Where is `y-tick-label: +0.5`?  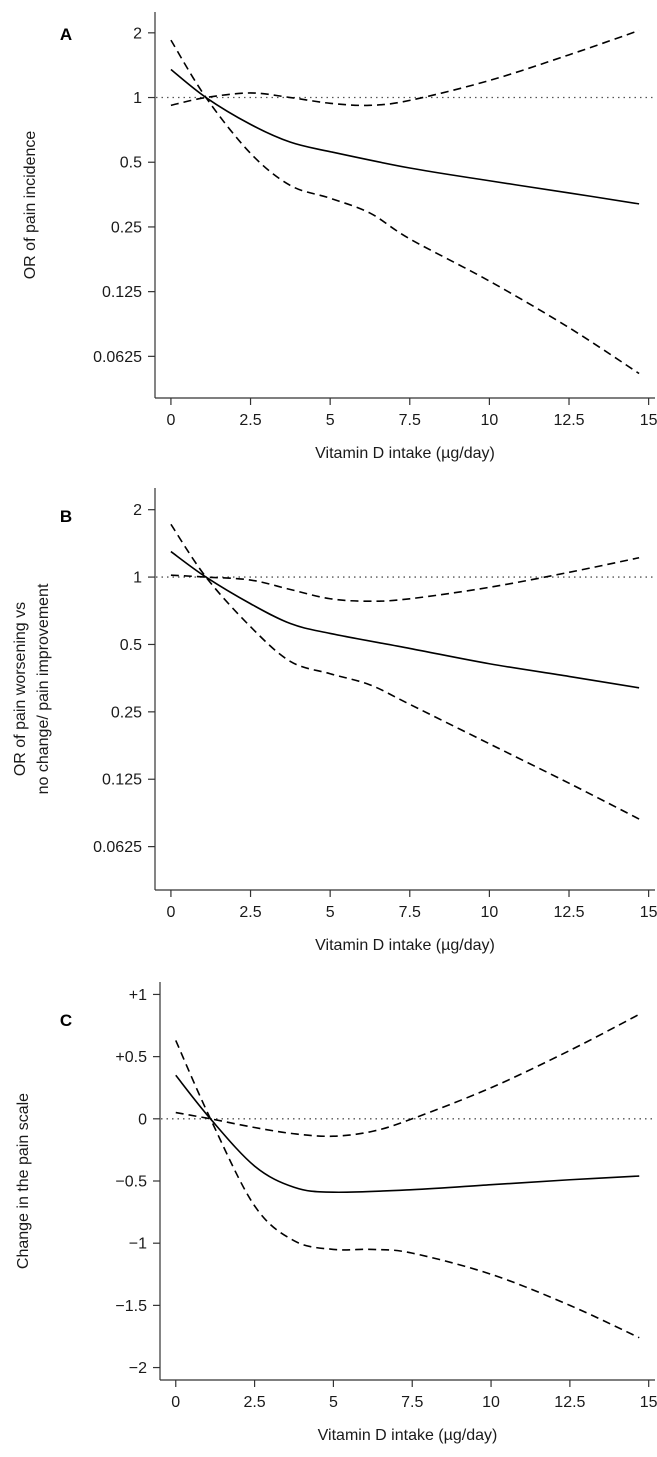 y-tick-label: +0.5 is located at coordinates (131, 1057).